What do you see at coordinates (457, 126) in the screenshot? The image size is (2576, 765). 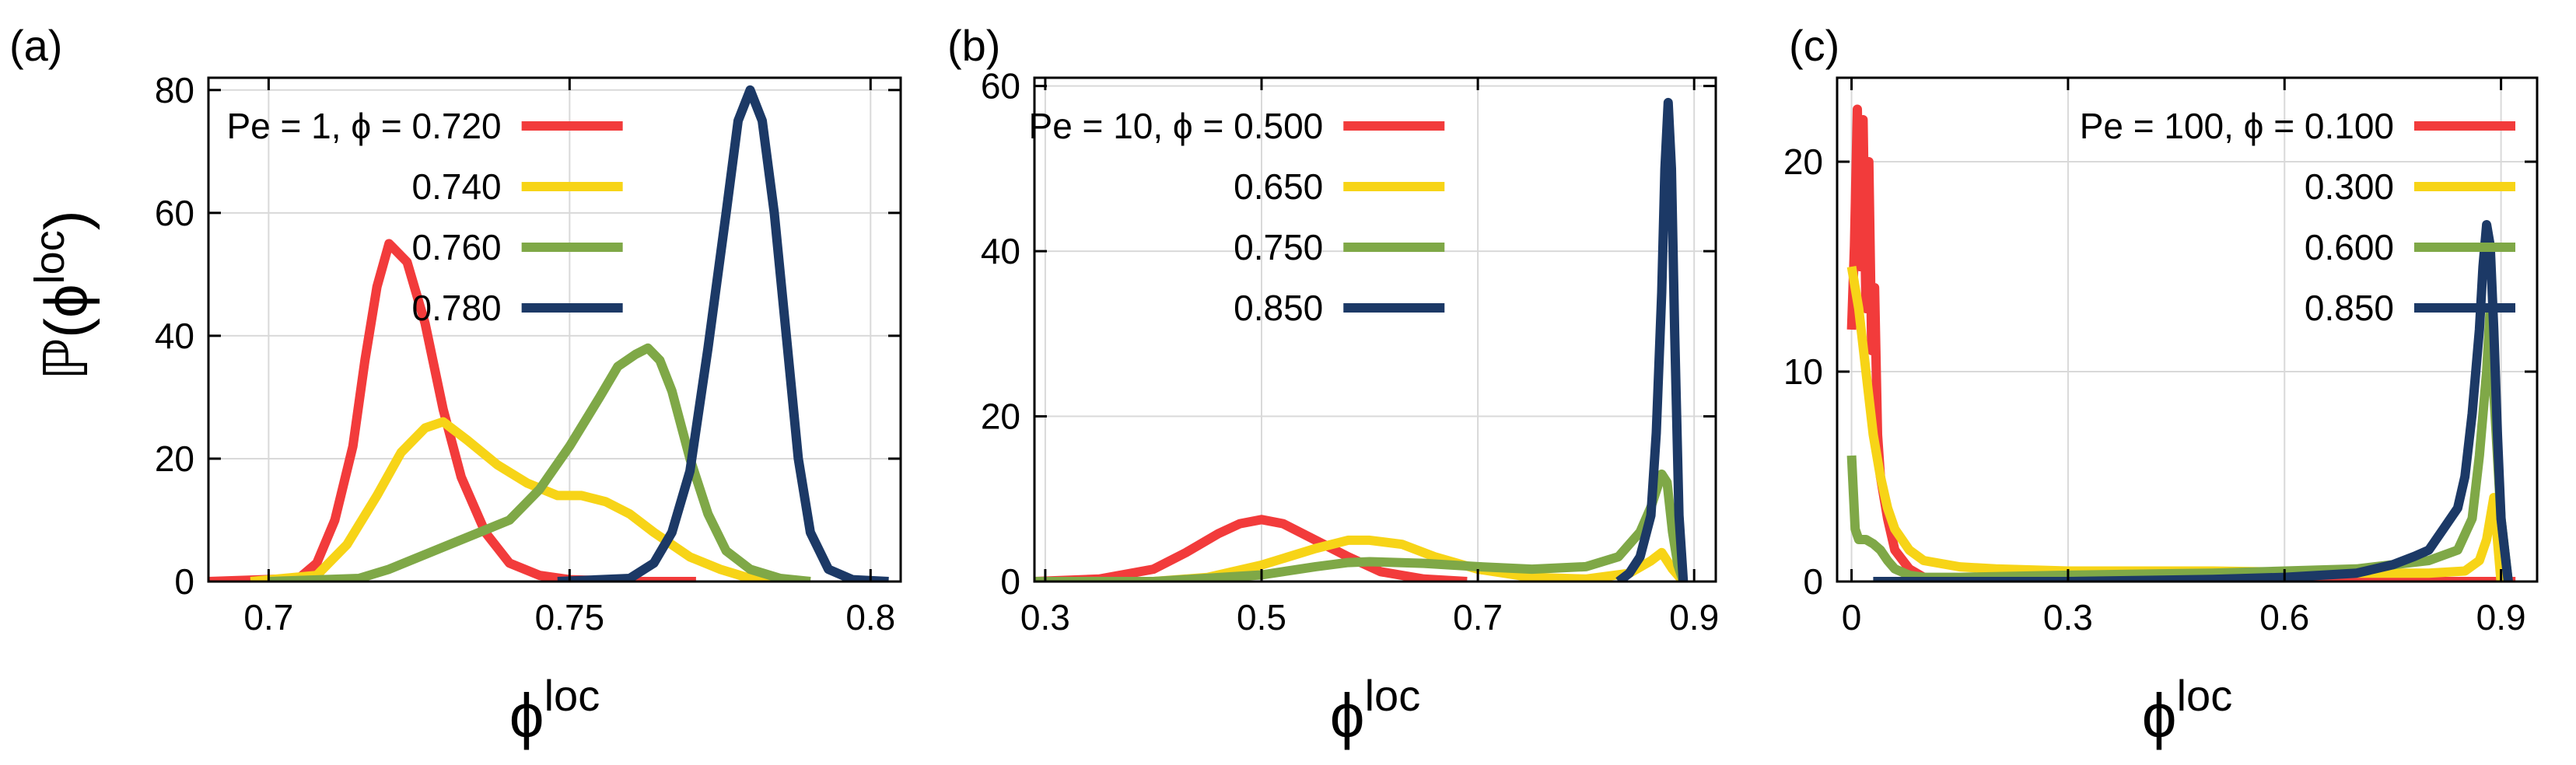 I see `legend-value: 0.720` at bounding box center [457, 126].